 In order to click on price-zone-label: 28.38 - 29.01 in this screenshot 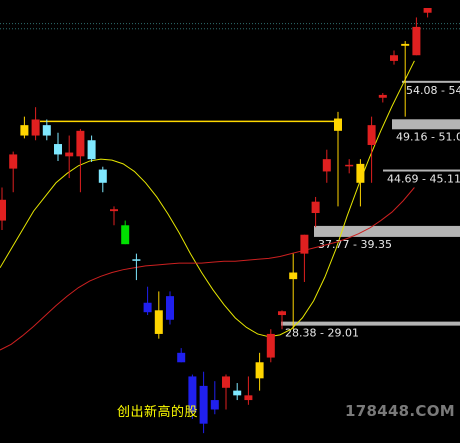, I will do `click(322, 333)`.